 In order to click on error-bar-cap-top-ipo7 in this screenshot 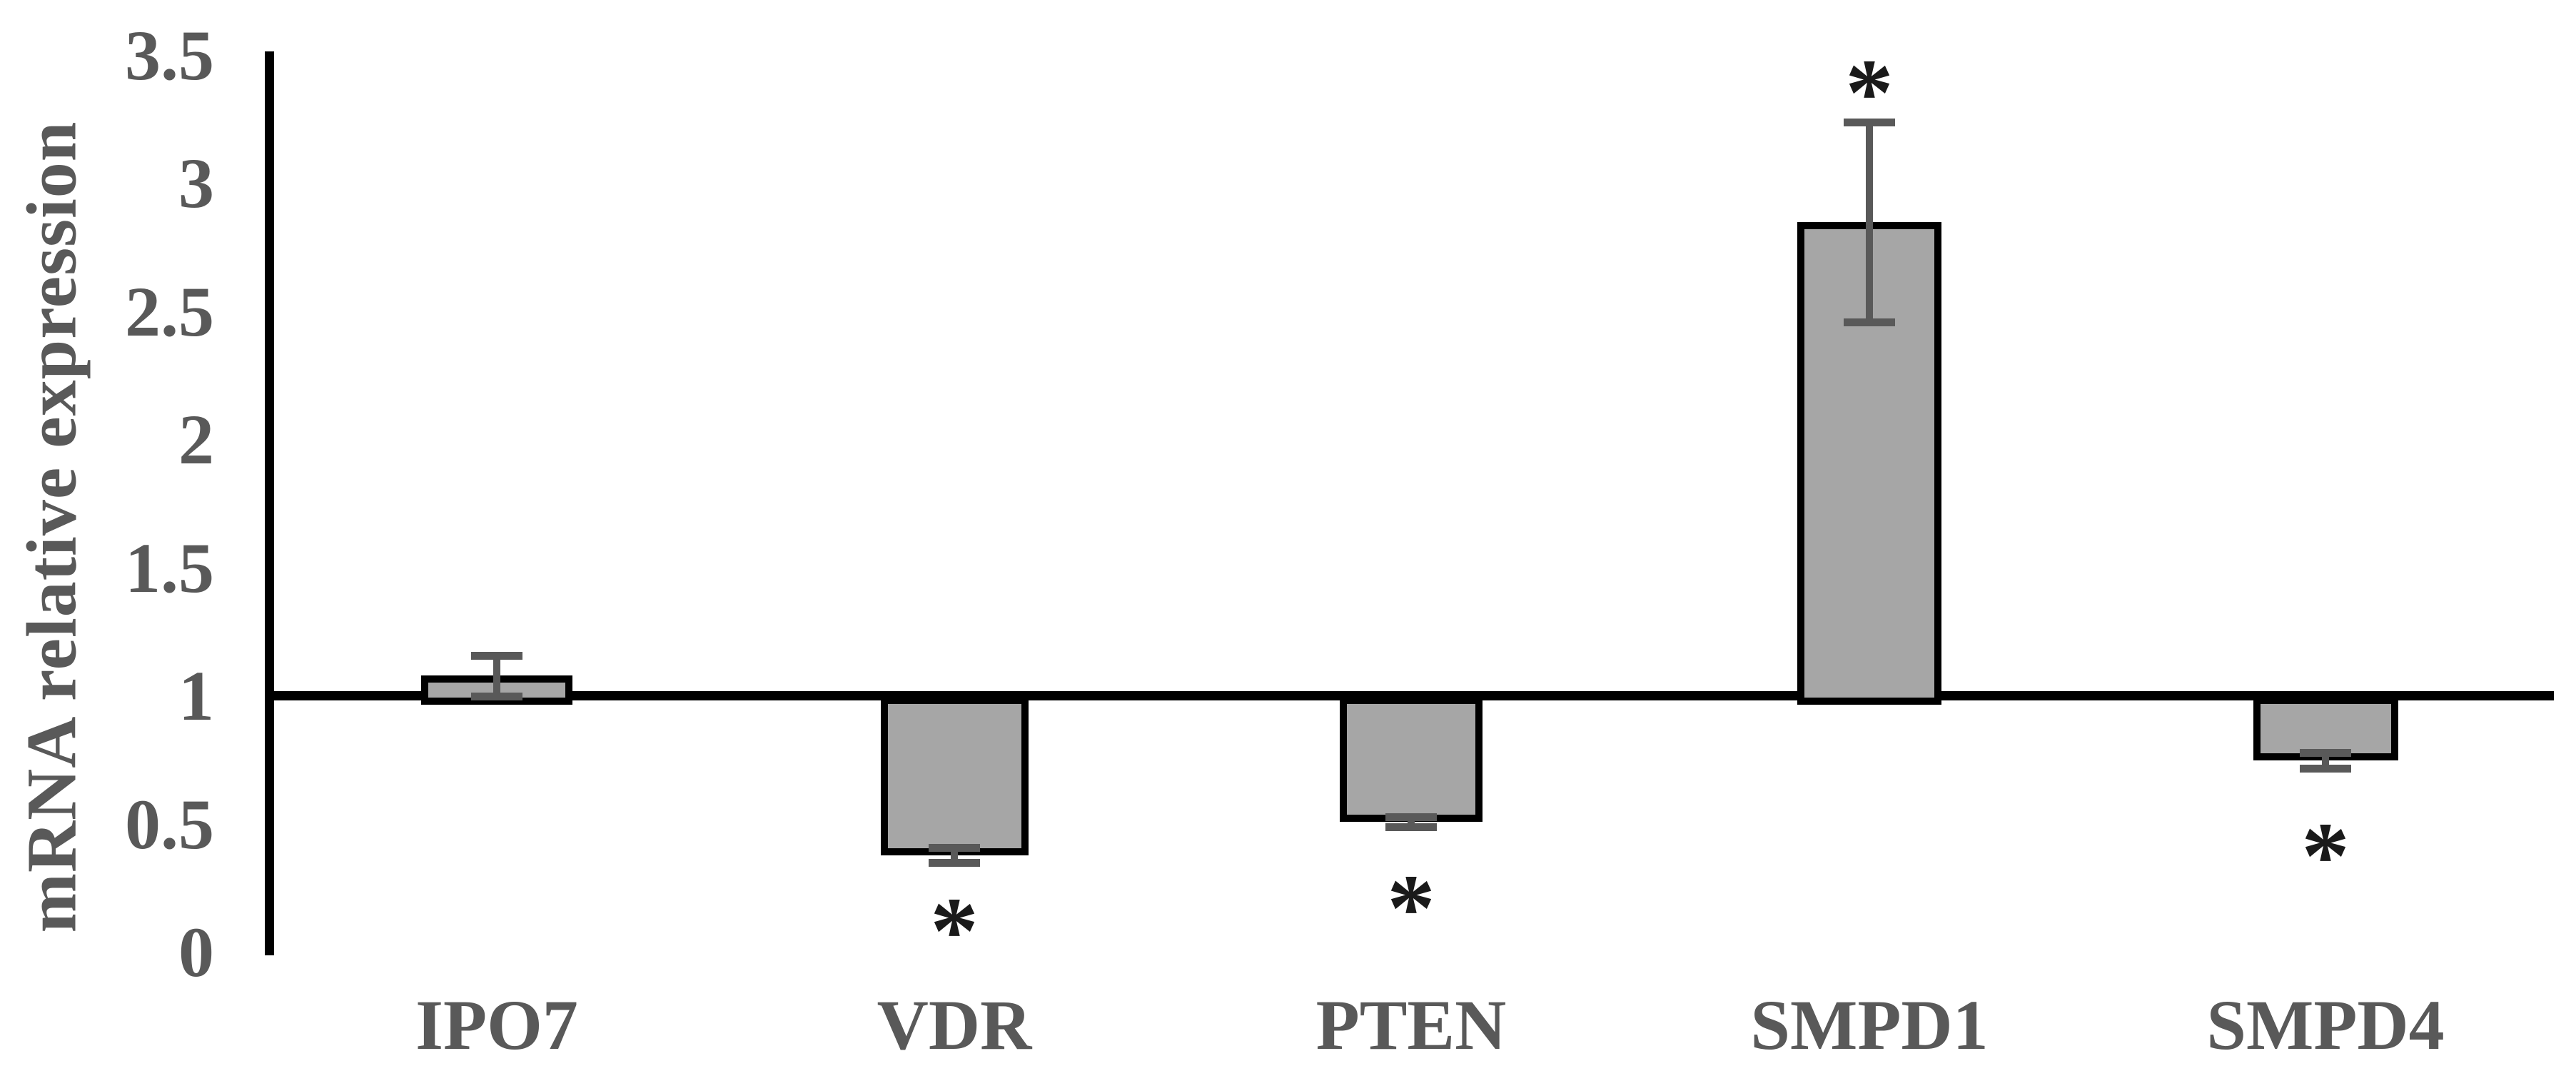, I will do `click(496, 656)`.